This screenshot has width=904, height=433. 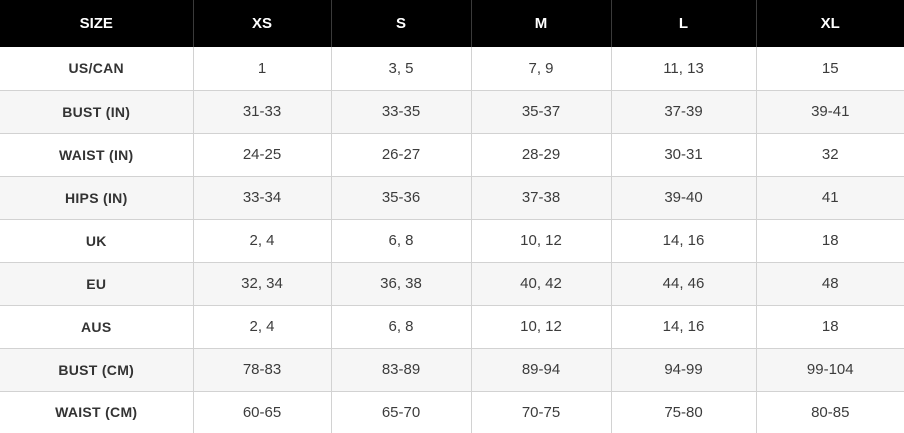 What do you see at coordinates (96, 155) in the screenshot?
I see `row-label: WAIST (IN)` at bounding box center [96, 155].